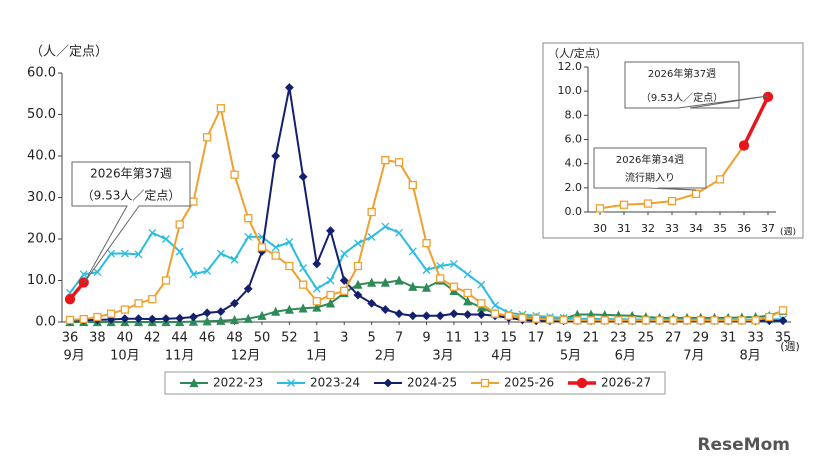 The height and width of the screenshot is (472, 832). Describe the element at coordinates (234, 338) in the screenshot. I see `x-tick-label: 48` at that location.